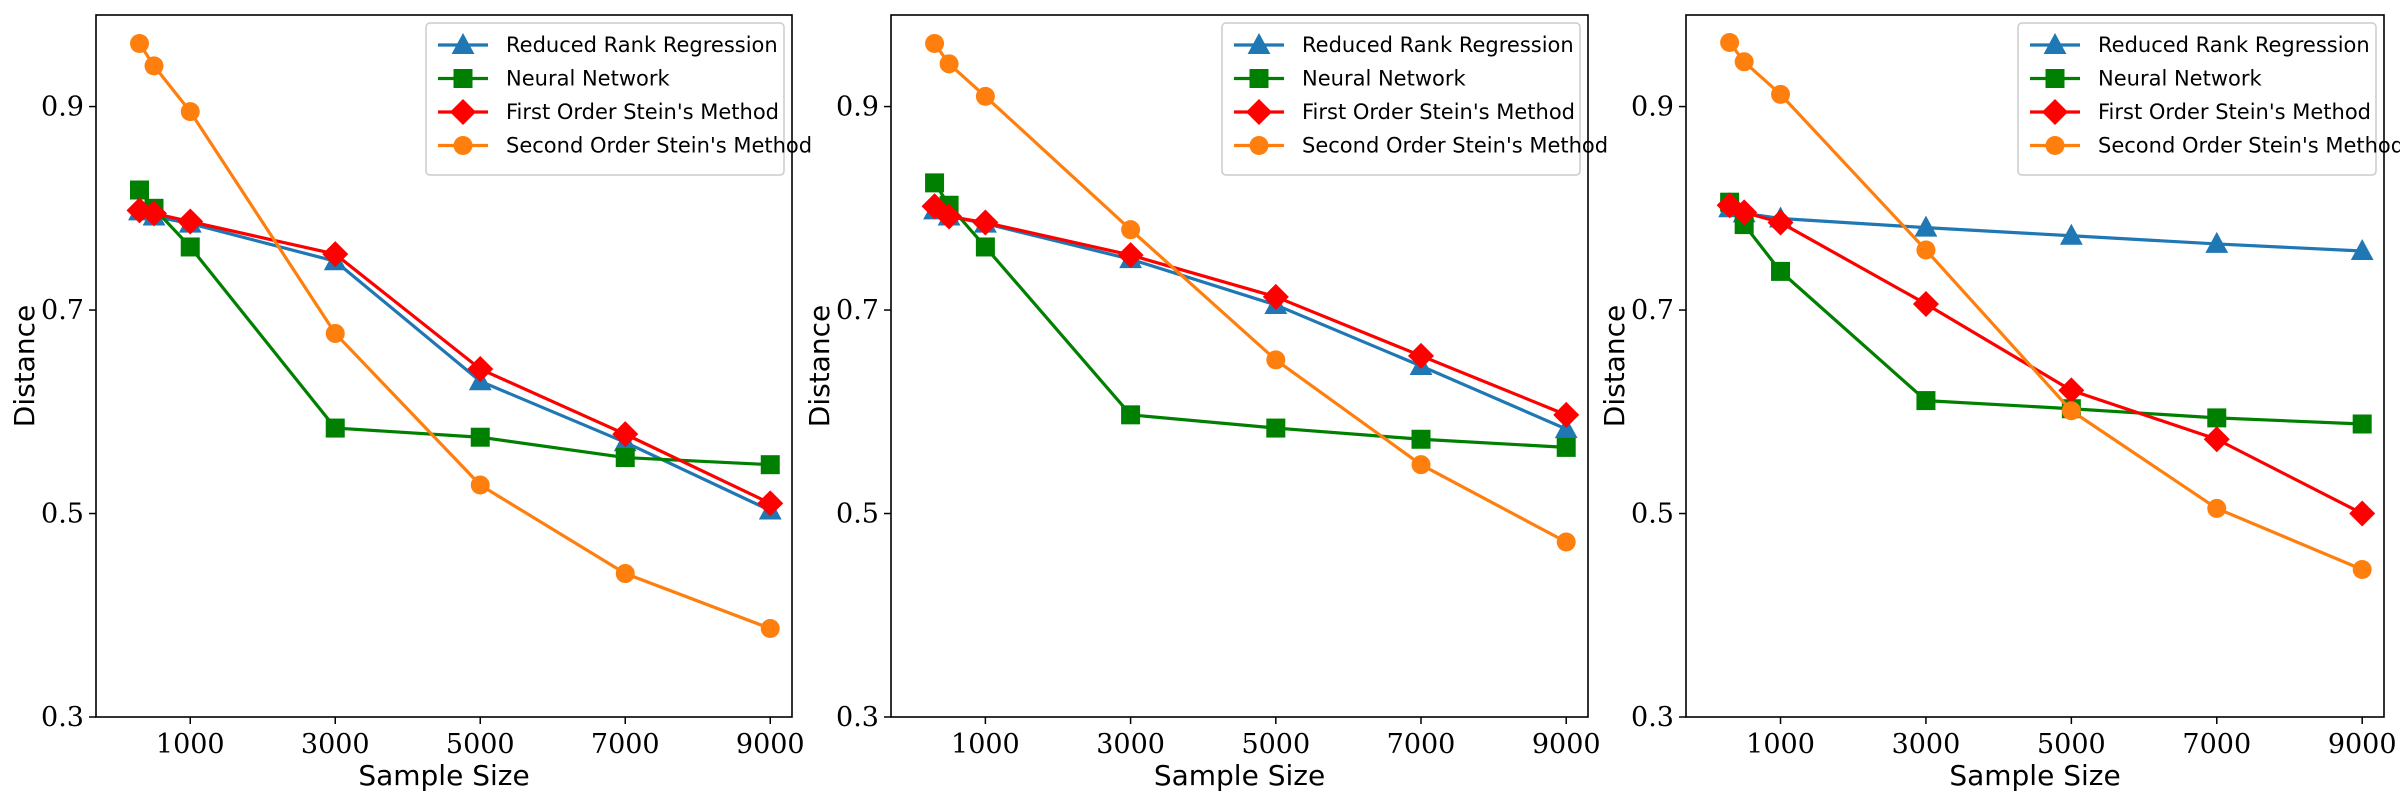  I want to click on x-tick-label: 7000, so click(2216, 744).